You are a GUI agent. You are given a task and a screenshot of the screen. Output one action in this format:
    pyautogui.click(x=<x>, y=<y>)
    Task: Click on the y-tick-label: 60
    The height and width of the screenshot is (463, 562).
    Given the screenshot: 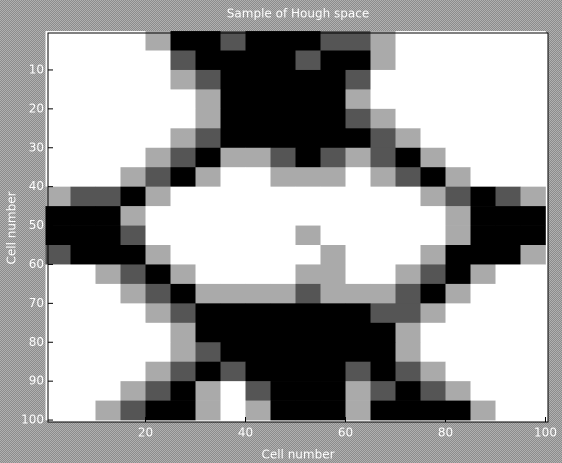 What is the action you would take?
    pyautogui.click(x=36, y=264)
    